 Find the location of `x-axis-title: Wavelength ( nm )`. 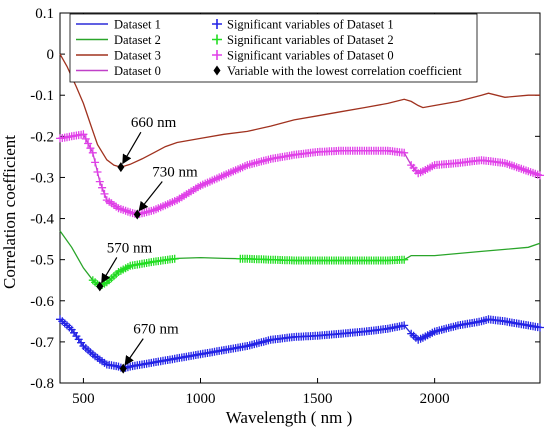

x-axis-title: Wavelength ( nm ) is located at coordinates (289, 417).